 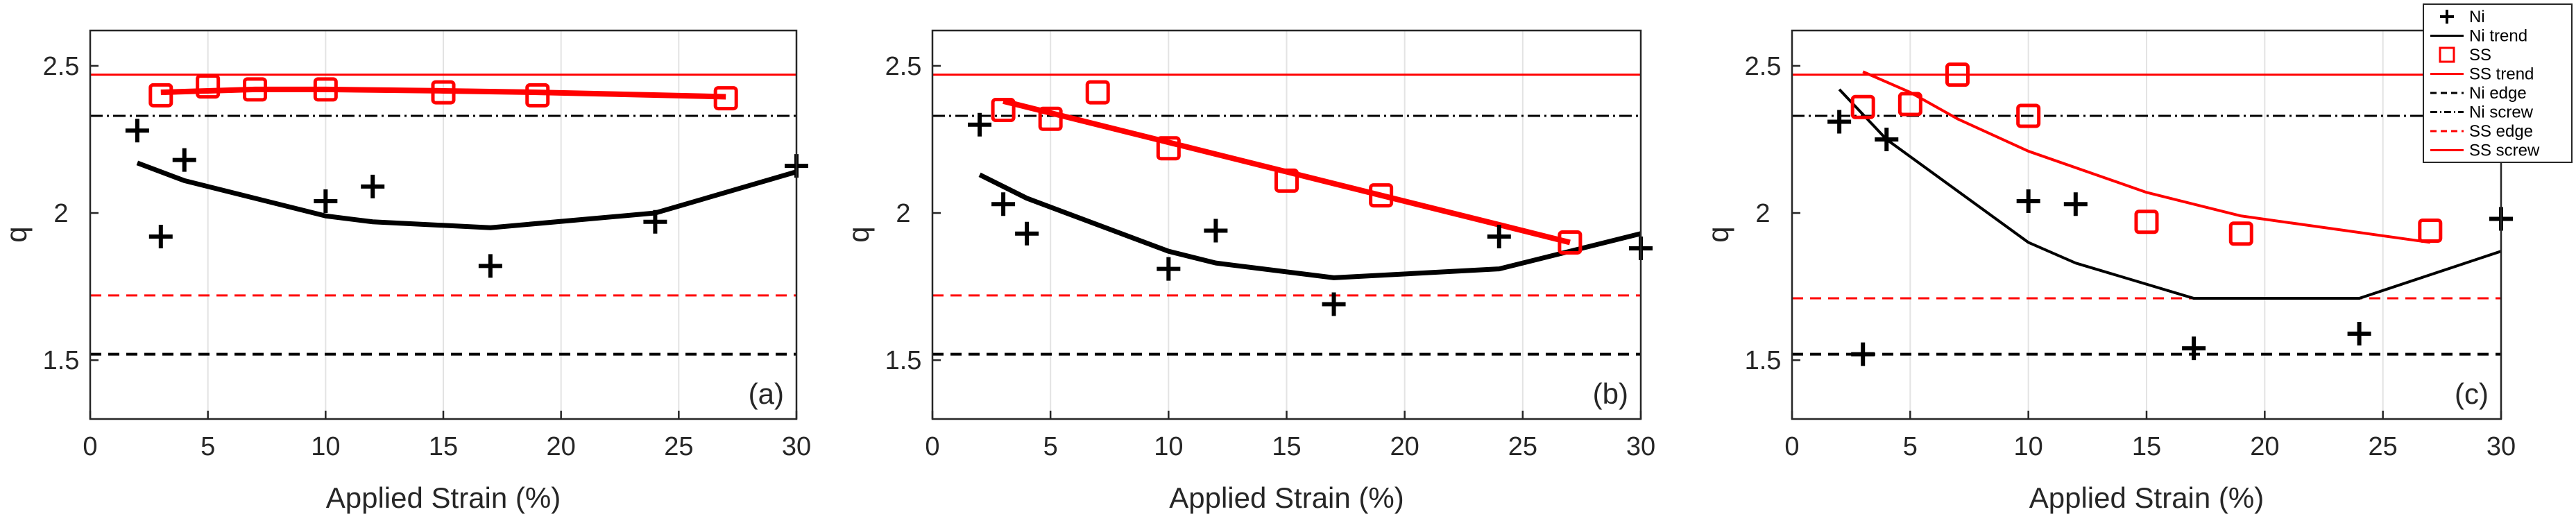 What do you see at coordinates (2477, 17) in the screenshot?
I see `legend-label: Ni` at bounding box center [2477, 17].